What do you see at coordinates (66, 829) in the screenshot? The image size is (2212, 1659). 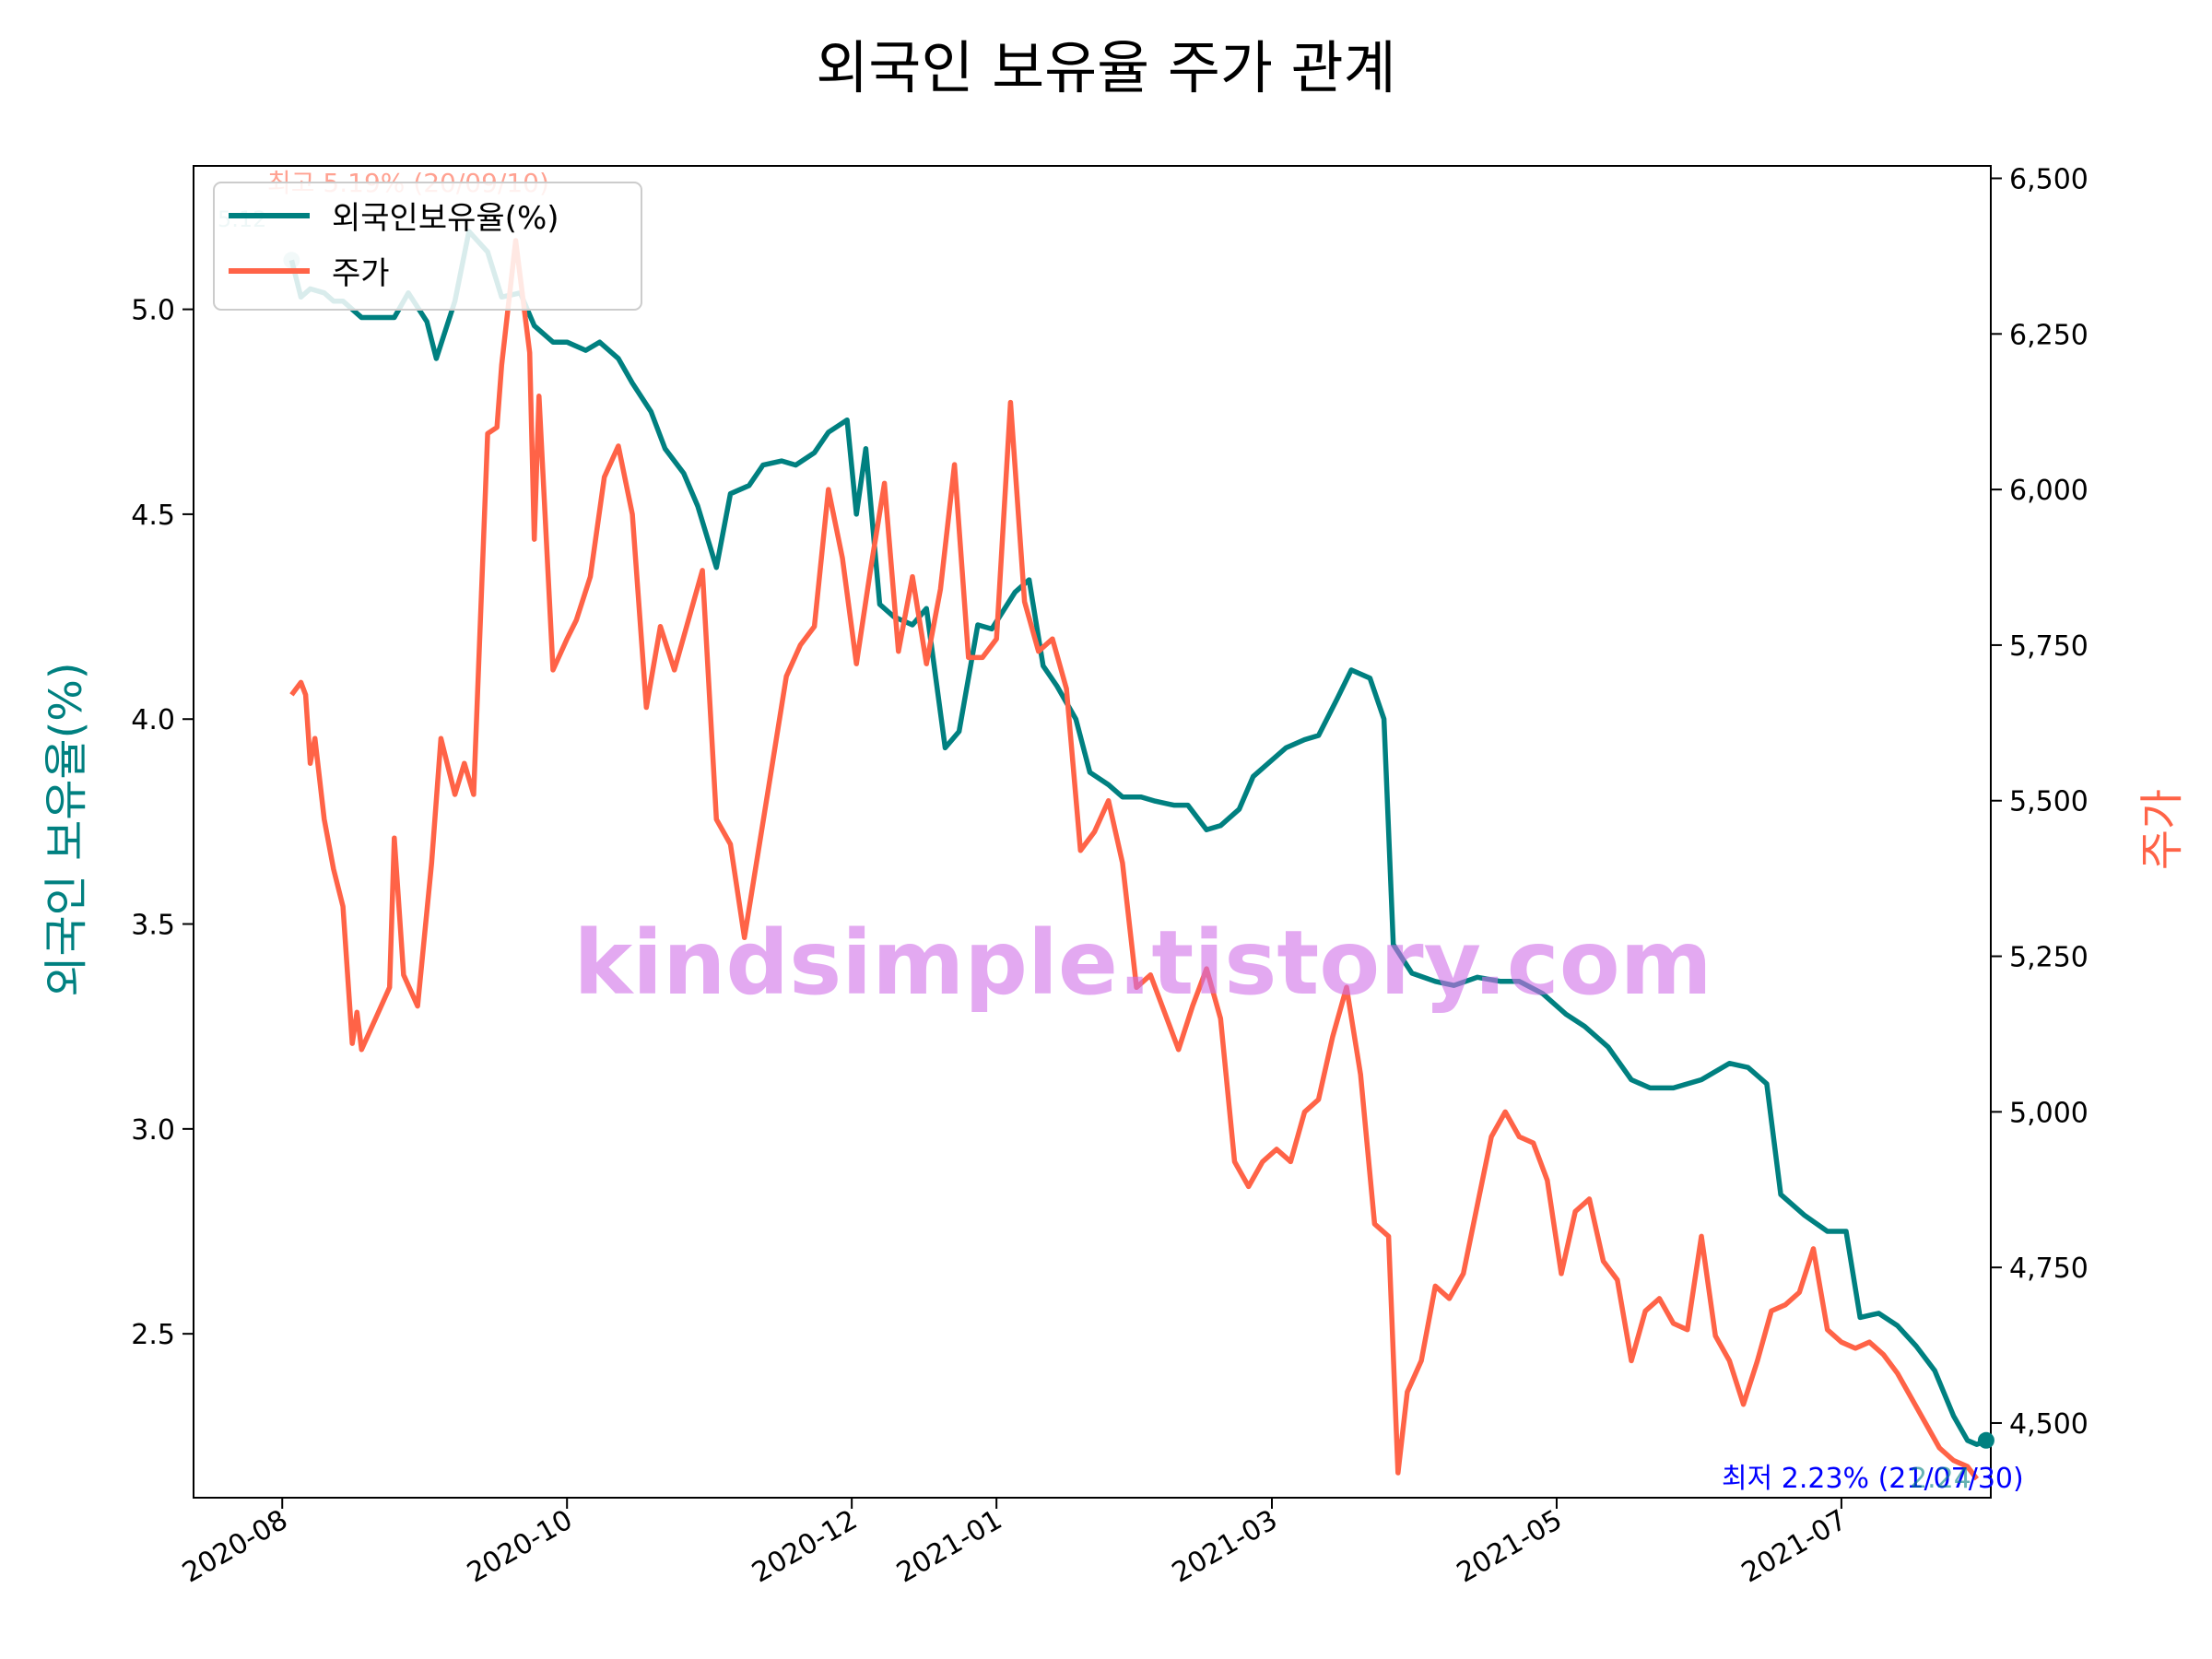 I see `y-axis-label-left: 외국인 보유율(%)` at bounding box center [66, 829].